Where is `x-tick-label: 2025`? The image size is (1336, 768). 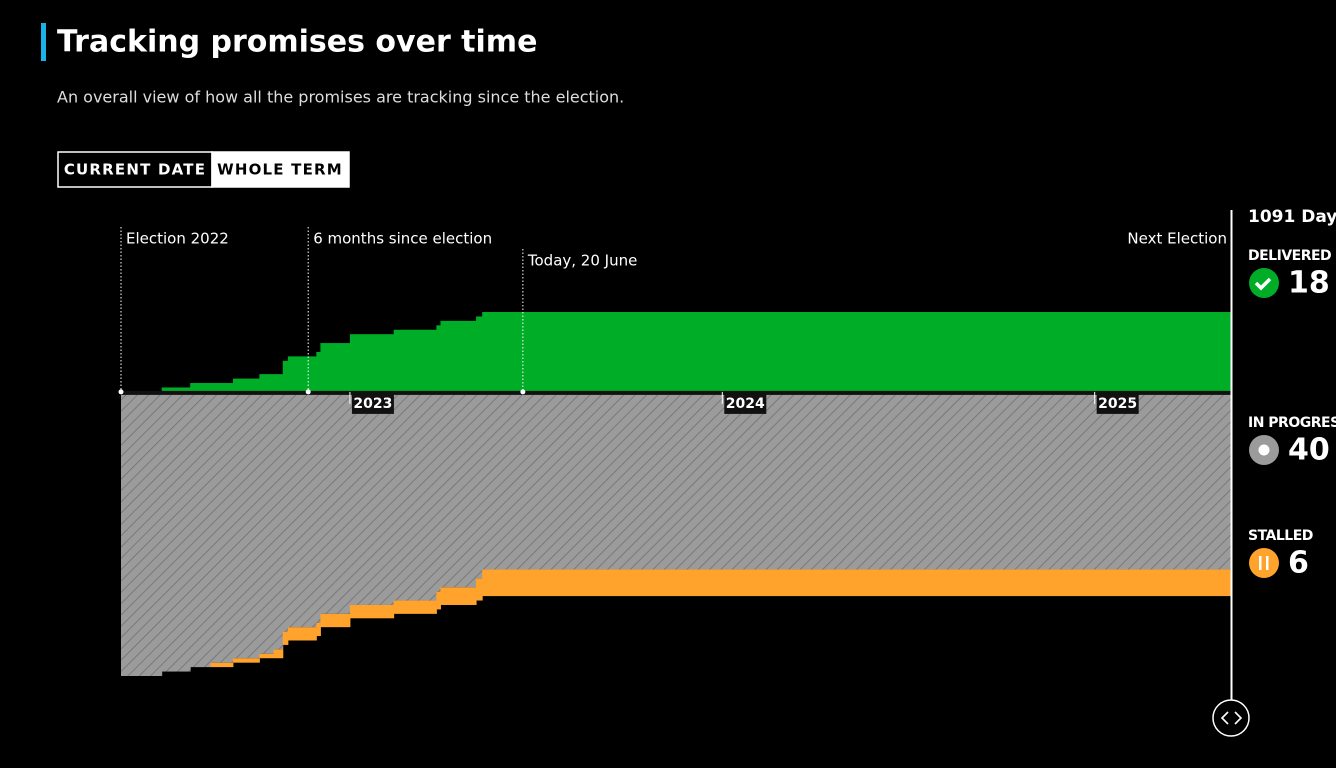 x-tick-label: 2025 is located at coordinates (1117, 404).